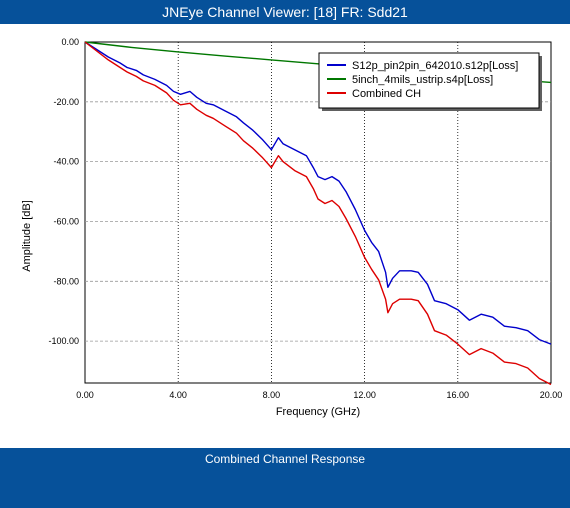  What do you see at coordinates (458, 395) in the screenshot?
I see `x-tick-label: 16.00` at bounding box center [458, 395].